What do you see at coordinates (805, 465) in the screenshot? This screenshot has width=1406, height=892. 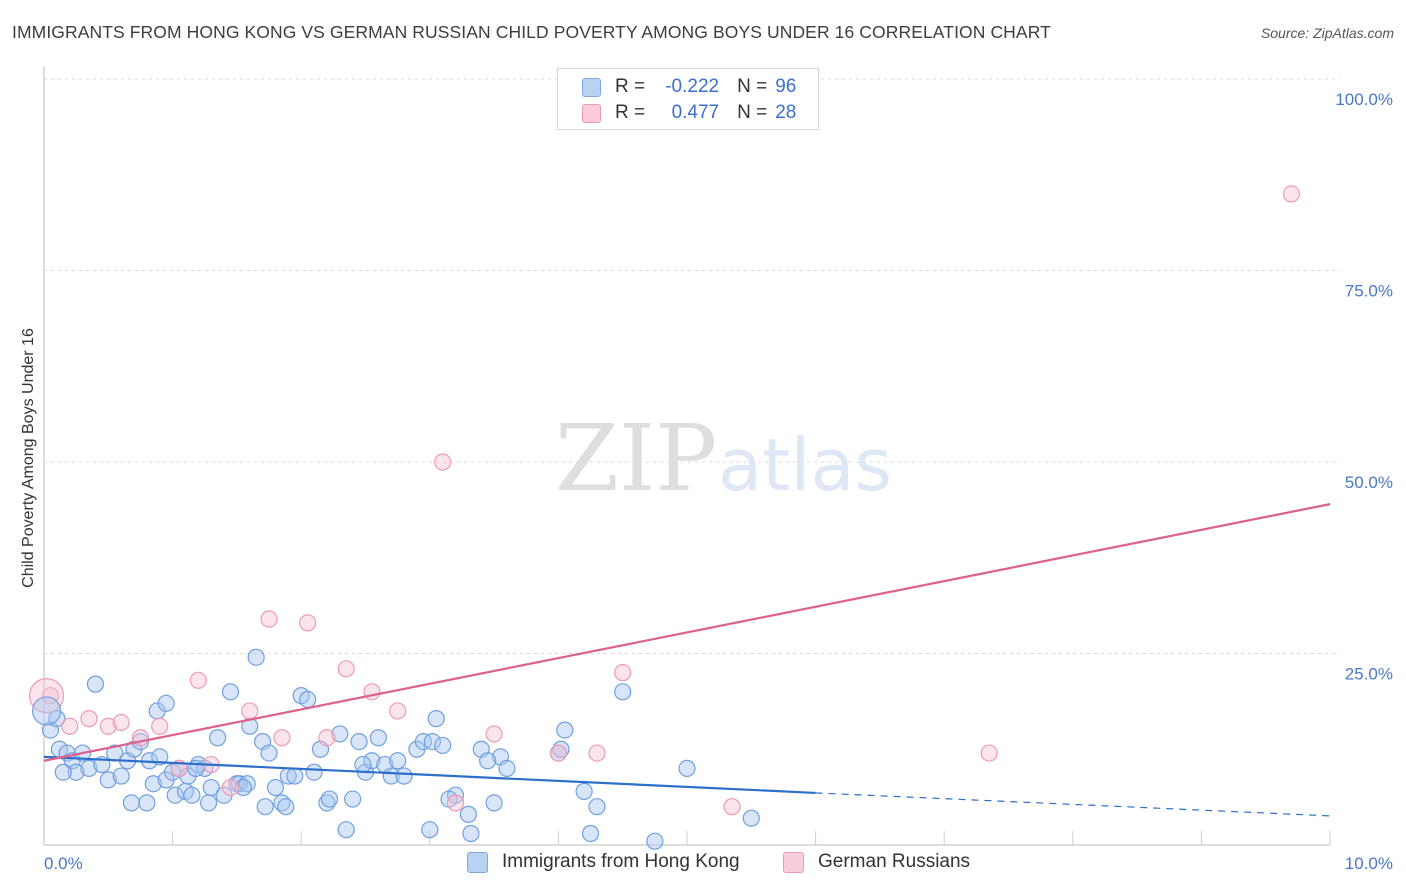 I see `watermark-atlas: atlas` at bounding box center [805, 465].